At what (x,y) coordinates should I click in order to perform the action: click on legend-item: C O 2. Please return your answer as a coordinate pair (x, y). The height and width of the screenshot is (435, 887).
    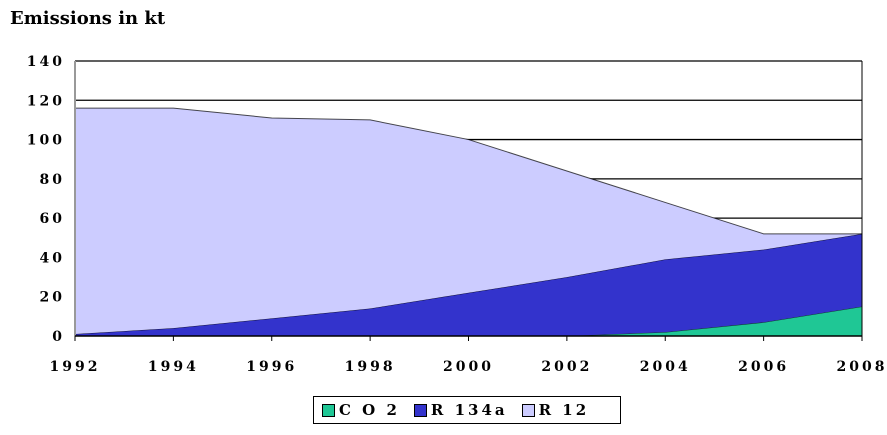
    Looking at the image, I should click on (361, 410).